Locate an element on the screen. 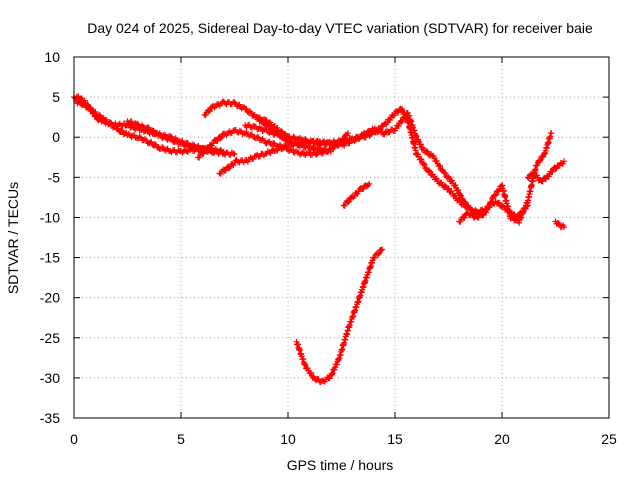  y-tick-label: -10 is located at coordinates (50, 217).